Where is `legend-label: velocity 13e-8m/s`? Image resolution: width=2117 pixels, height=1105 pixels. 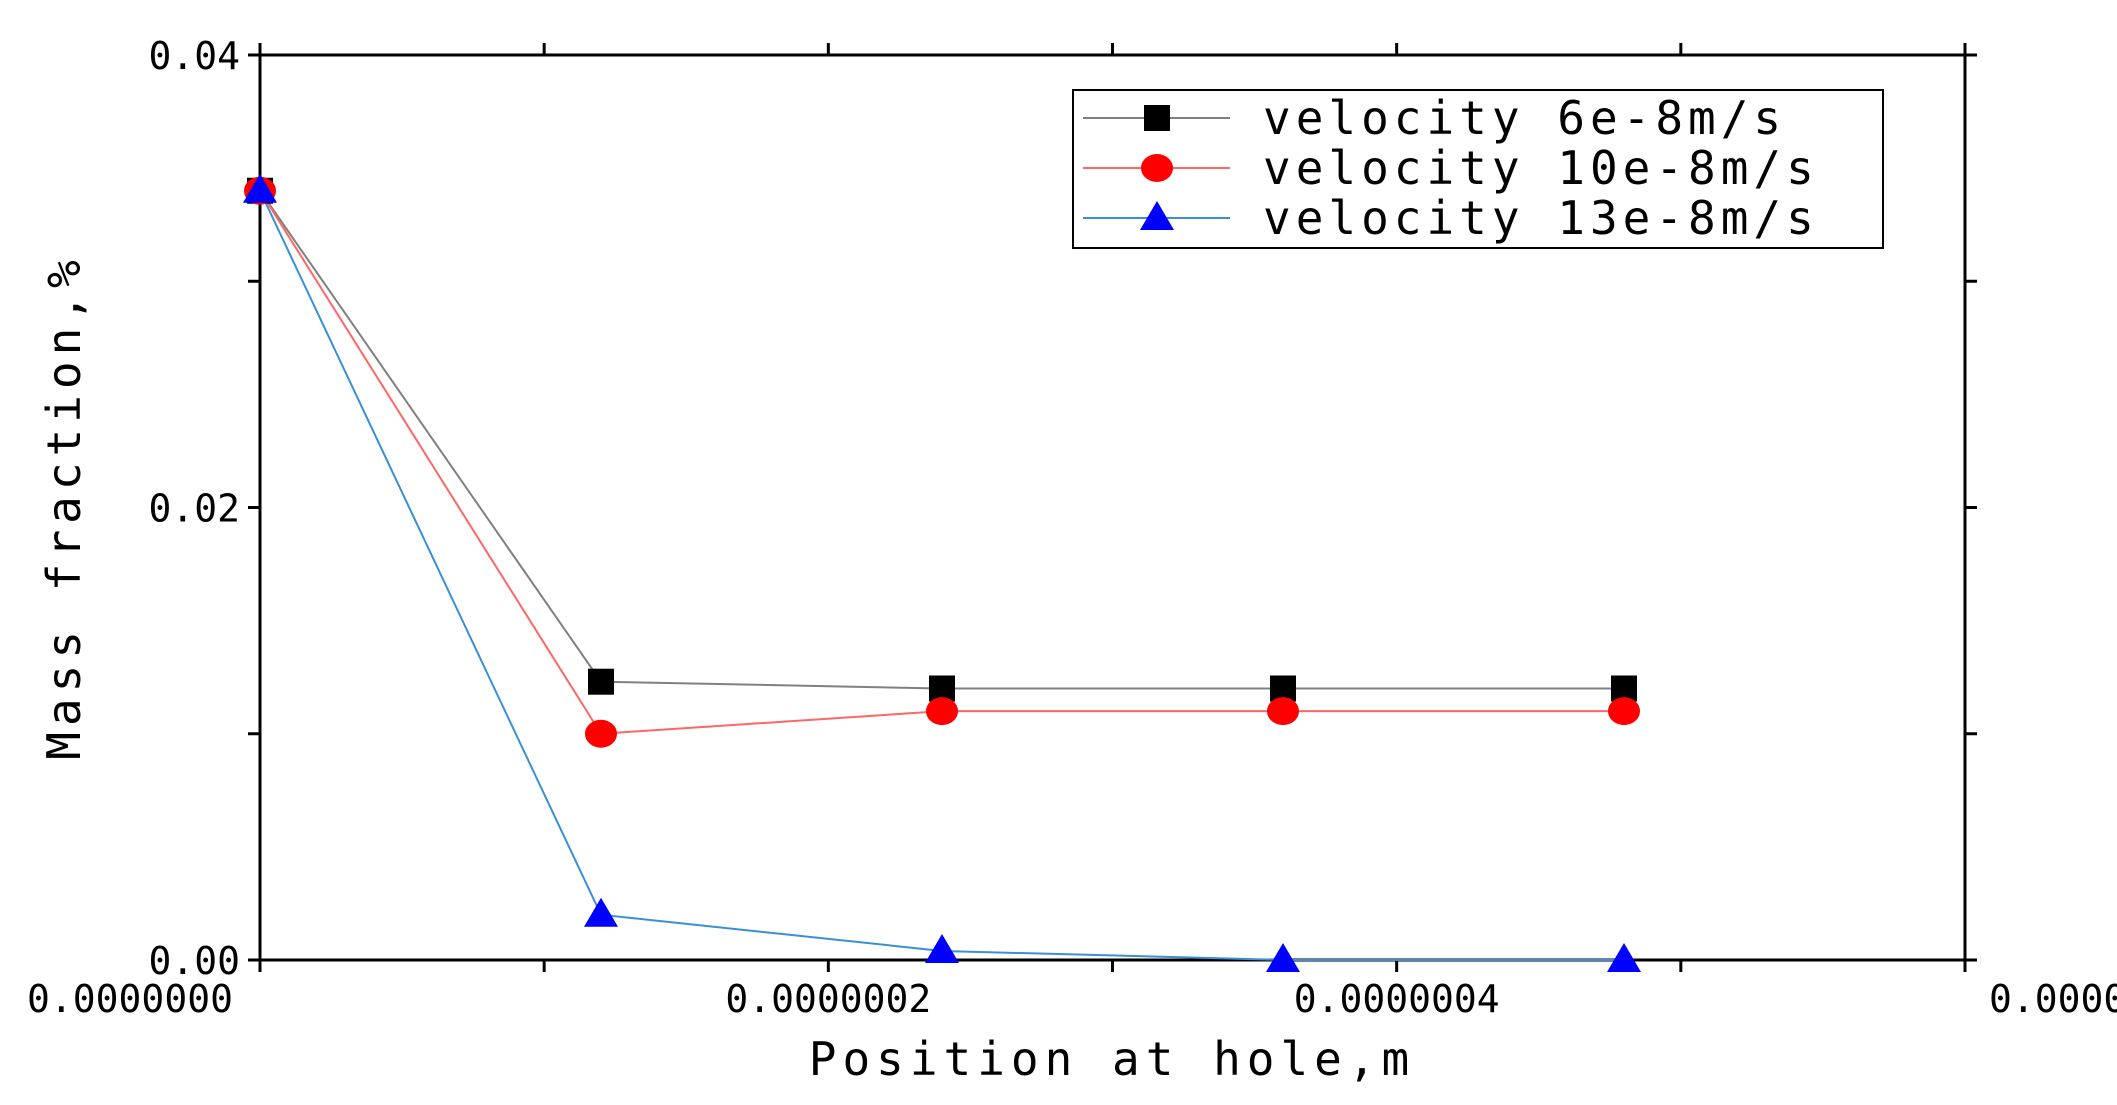
legend-label: velocity 13e-8m/s is located at coordinates (1541, 218).